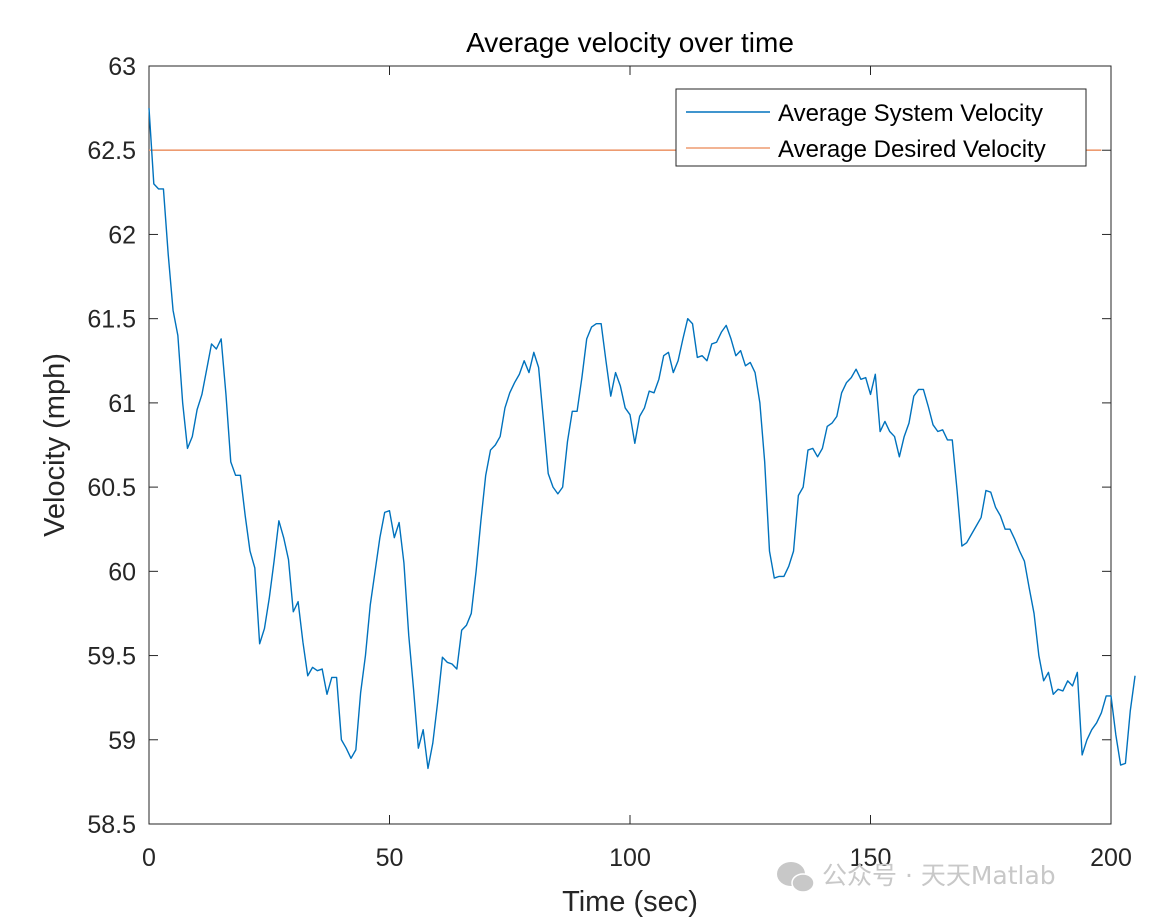 The height and width of the screenshot is (920, 1158). What do you see at coordinates (630, 902) in the screenshot?
I see `x-axis-label: Time (sec)` at bounding box center [630, 902].